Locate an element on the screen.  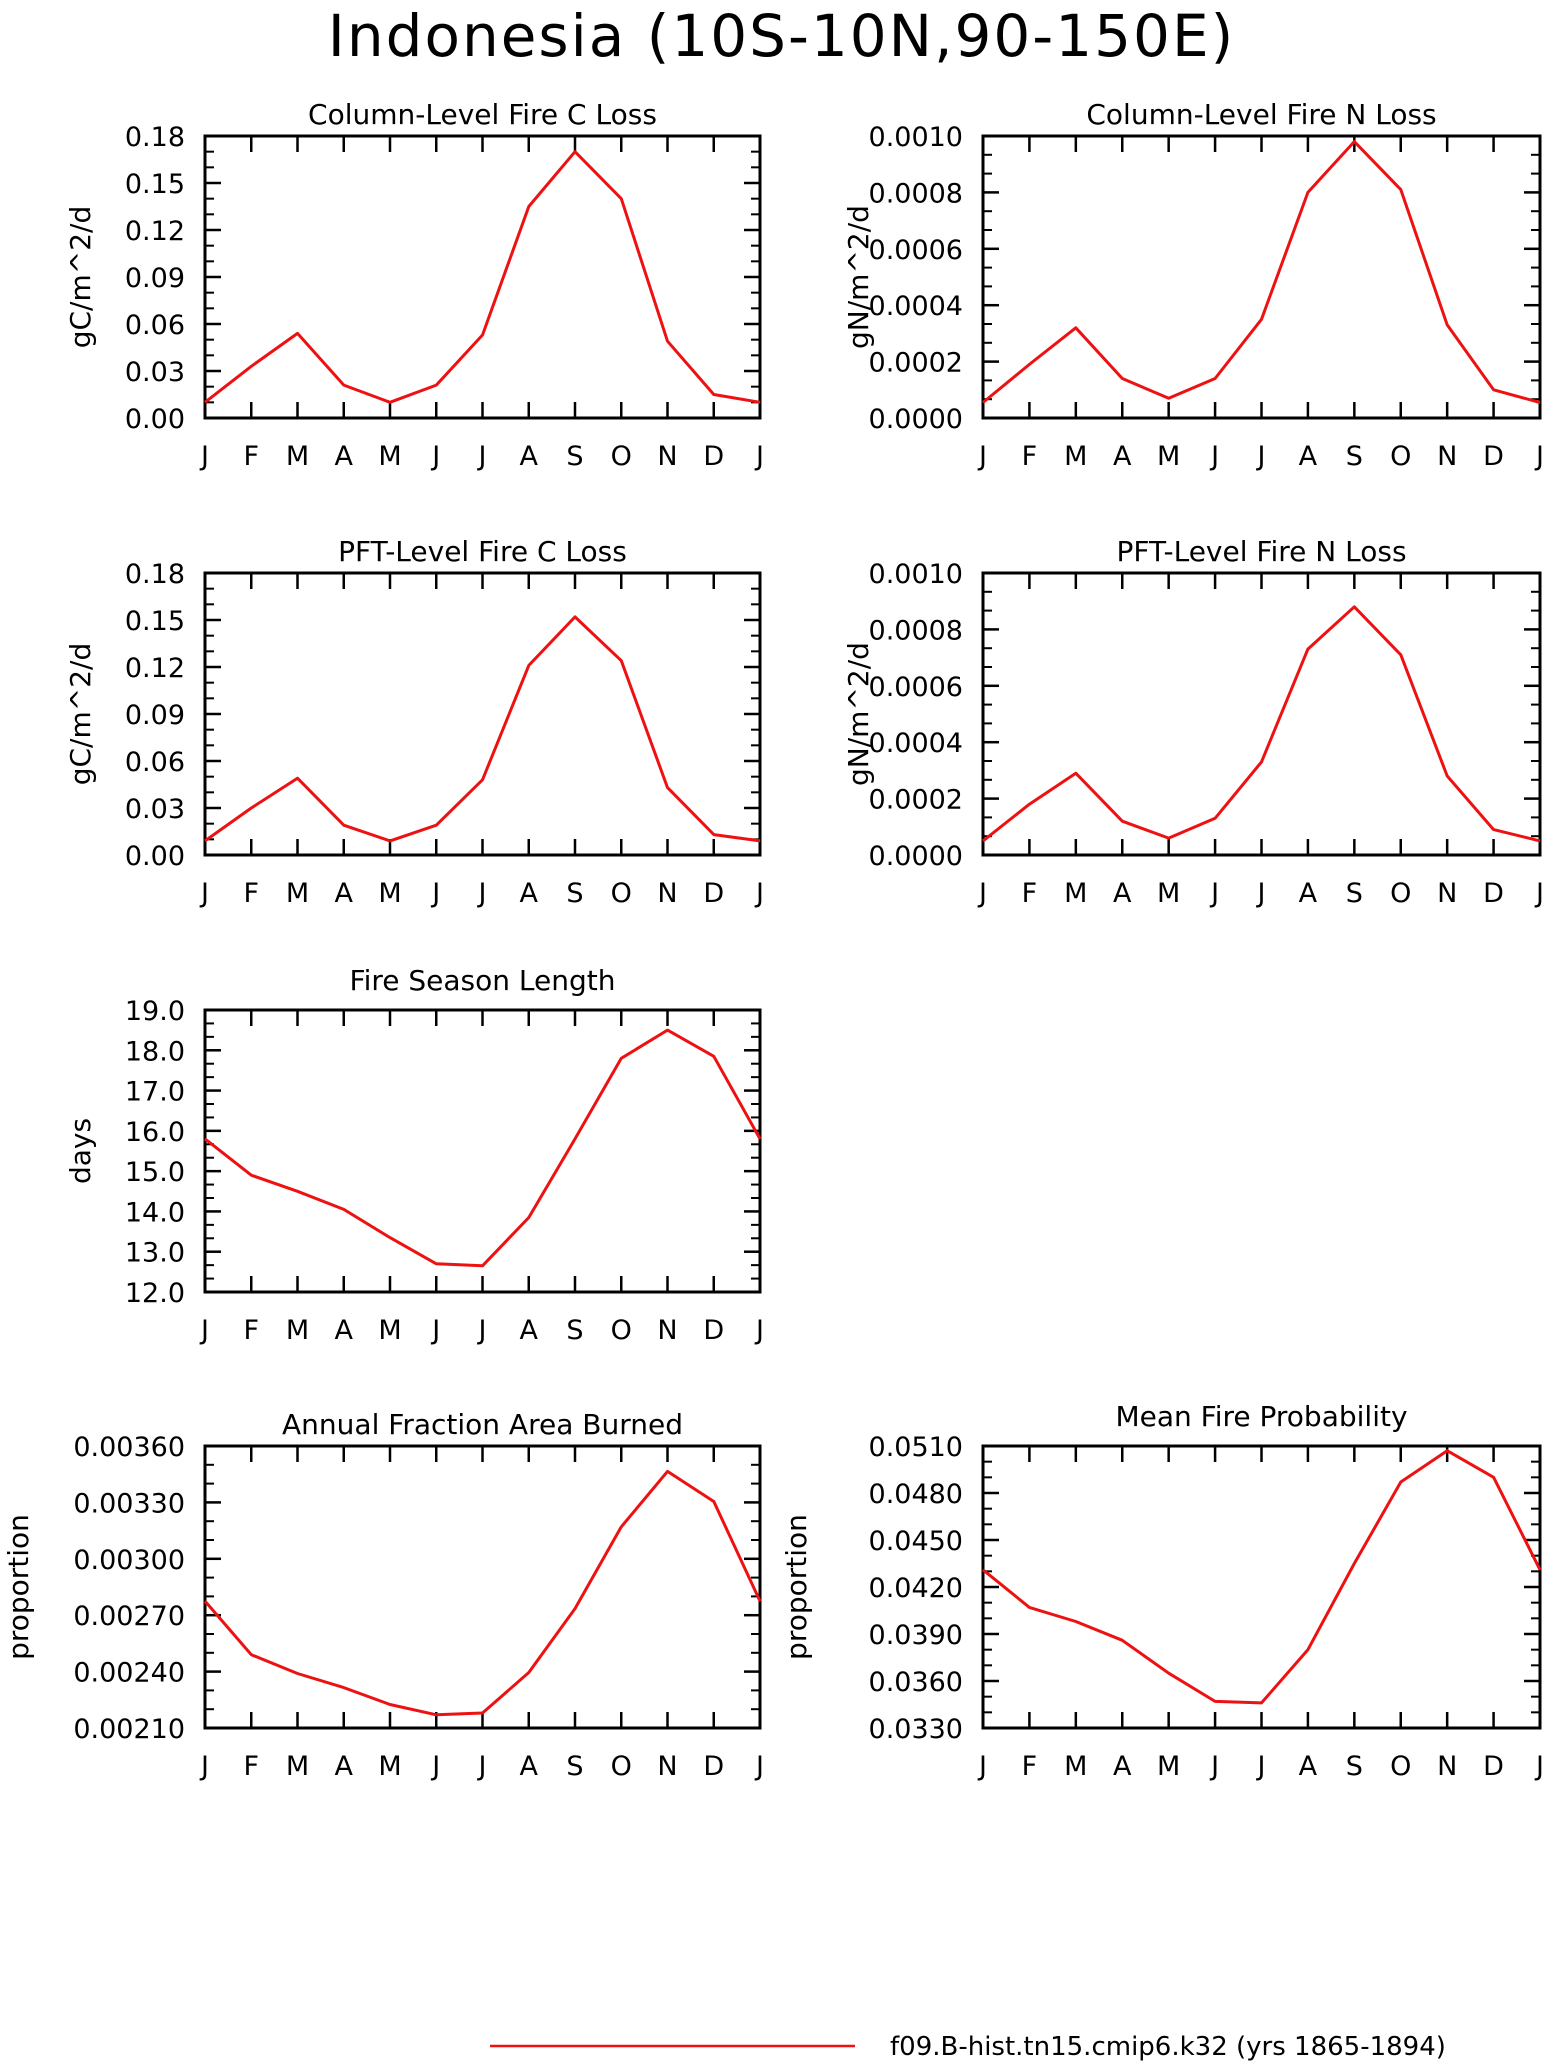
panel-title: Fire Season Length is located at coordinates (483, 980).